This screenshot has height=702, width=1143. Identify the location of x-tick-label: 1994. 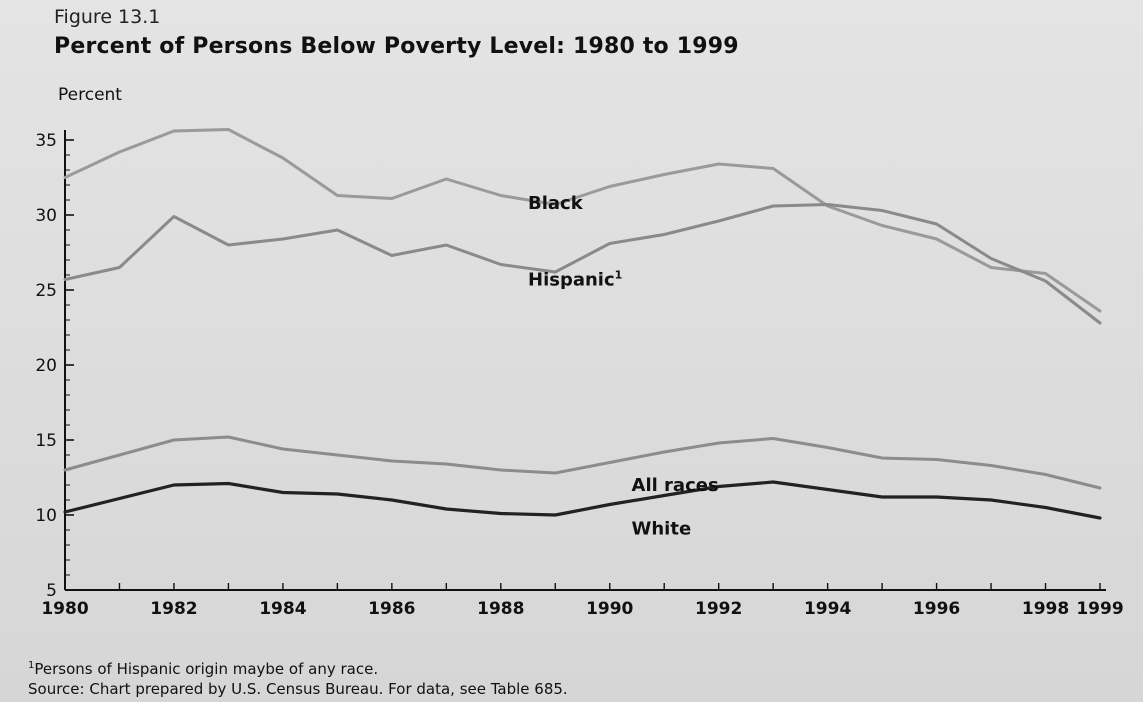
(827, 609).